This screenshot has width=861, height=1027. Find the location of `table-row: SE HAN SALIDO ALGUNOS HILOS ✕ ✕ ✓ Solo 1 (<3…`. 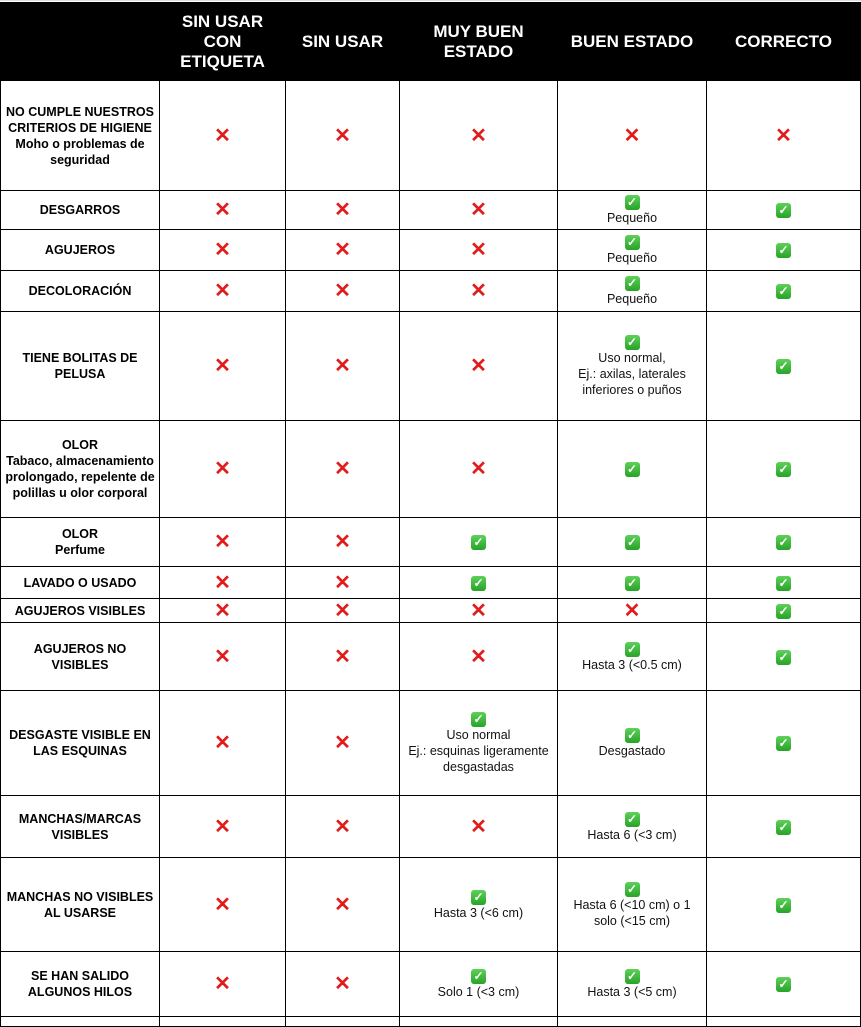

table-row: SE HAN SALIDO ALGUNOS HILOS ✕ ✕ ✓ Solo 1 (<3… is located at coordinates (430, 984).